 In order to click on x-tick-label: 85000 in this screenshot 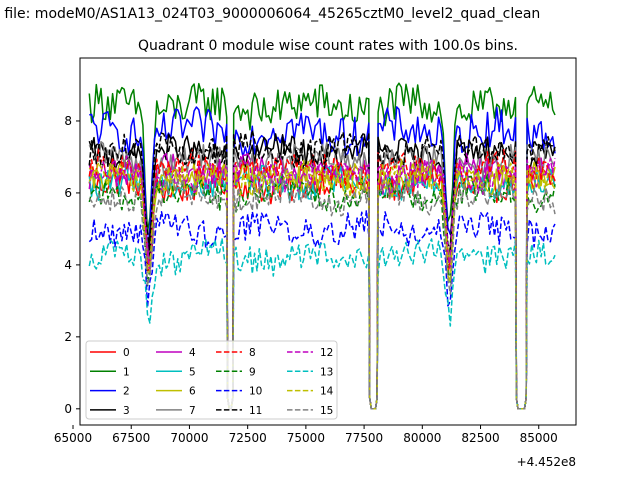, I will do `click(539, 438)`.